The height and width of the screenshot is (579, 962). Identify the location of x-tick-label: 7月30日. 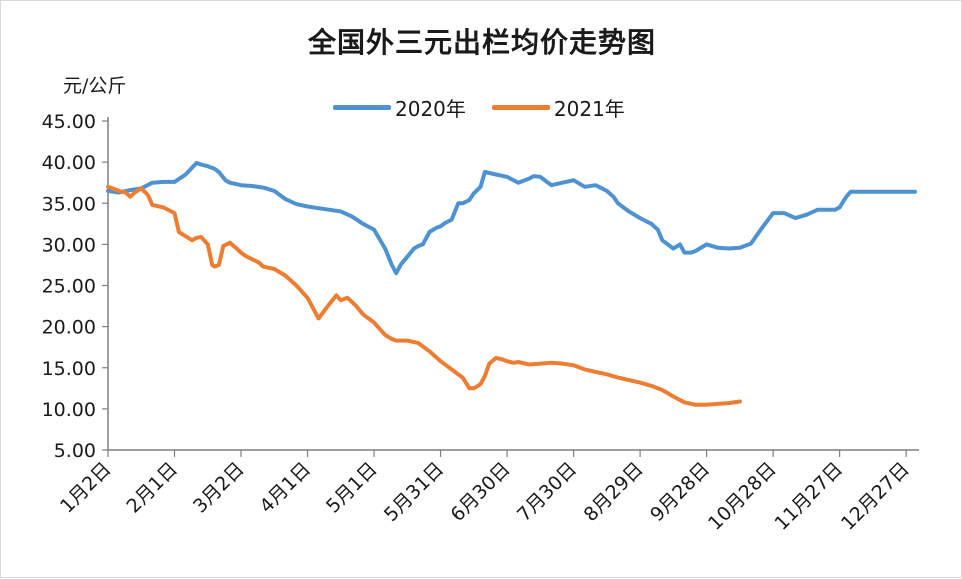
(547, 492).